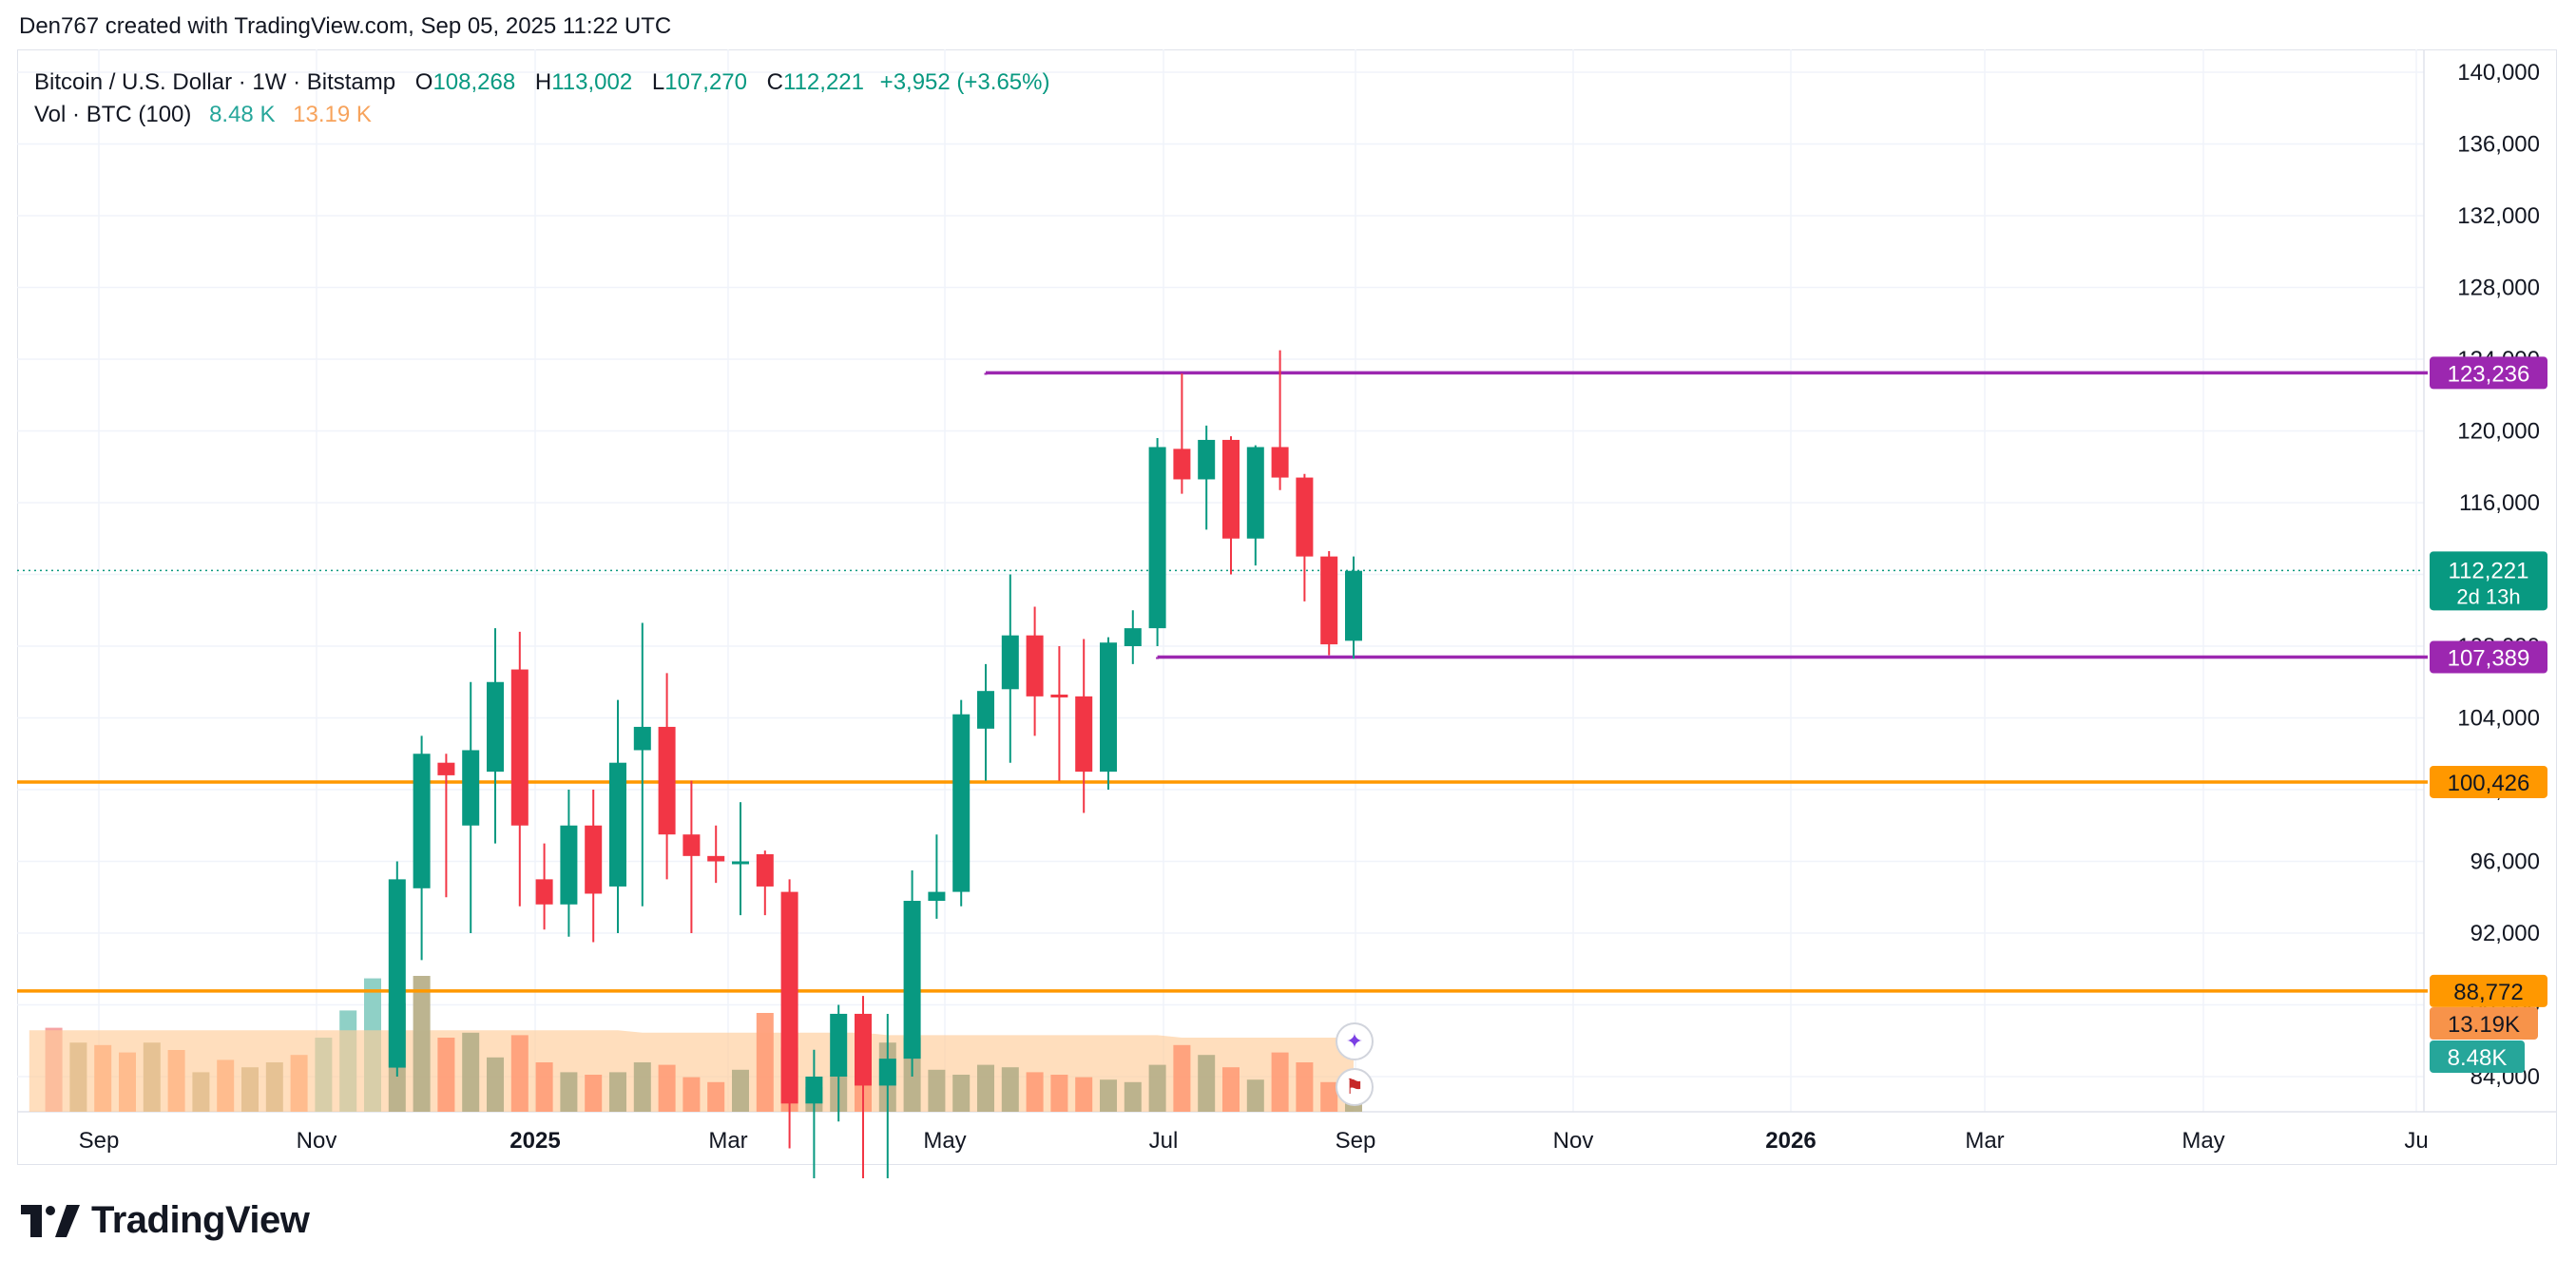  Describe the element at coordinates (2498, 719) in the screenshot. I see `y-tick-label: 104,000` at that location.